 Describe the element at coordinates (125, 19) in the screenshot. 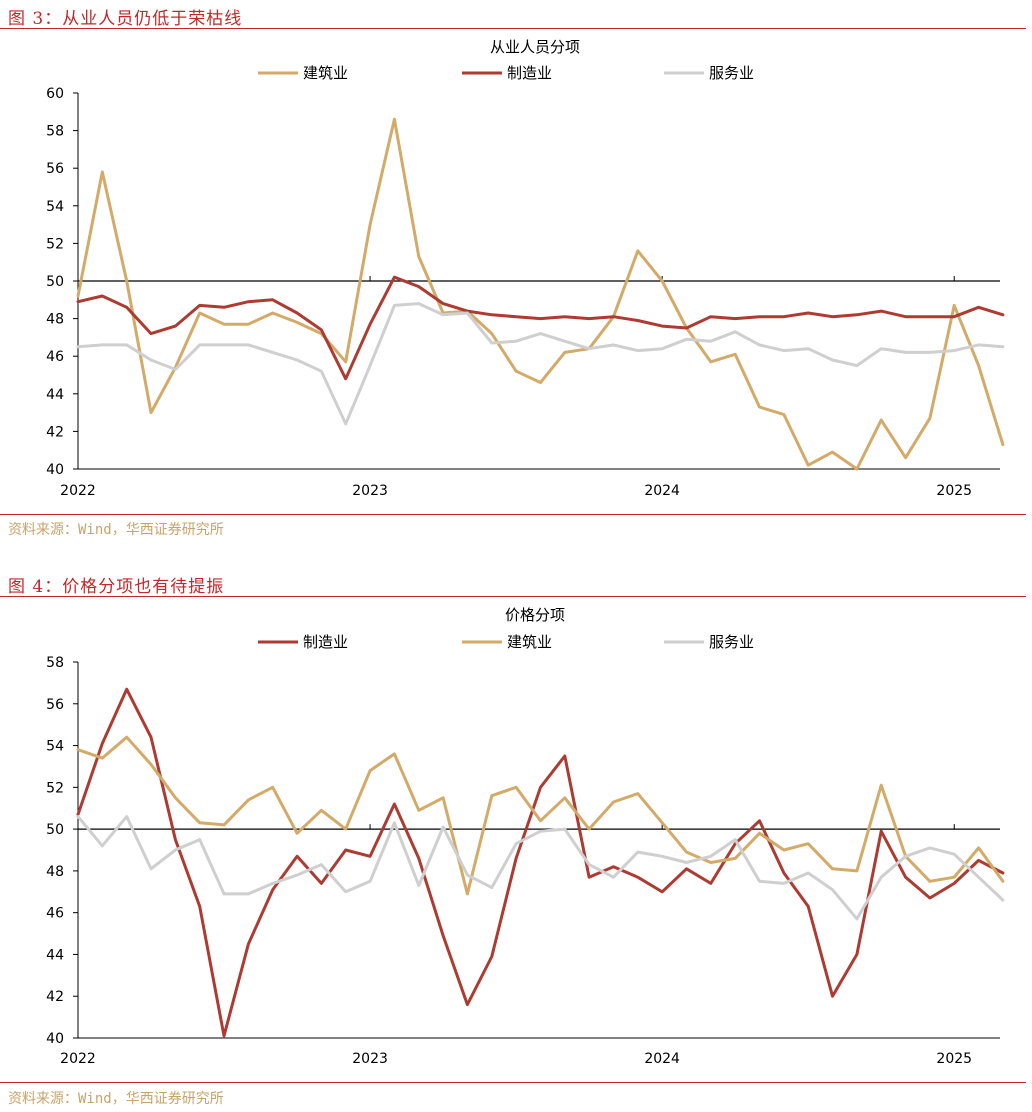

I see `figure-3-heading: 图 3：从业人员仍低于荣枯线` at that location.